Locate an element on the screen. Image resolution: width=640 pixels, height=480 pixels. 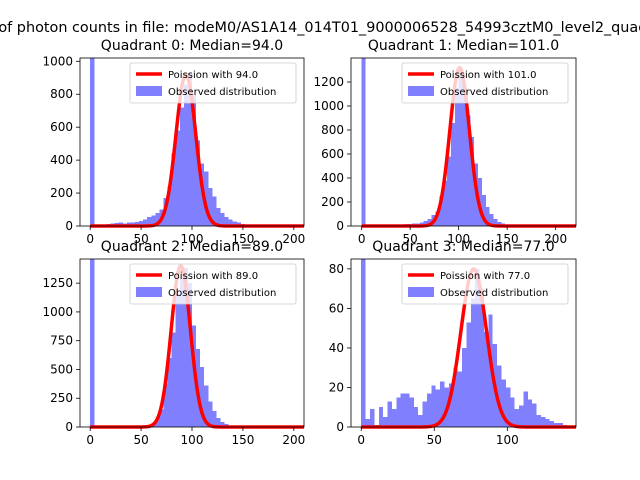
legend: Poission with 101.0 Observed distribution is located at coordinates (485, 83).